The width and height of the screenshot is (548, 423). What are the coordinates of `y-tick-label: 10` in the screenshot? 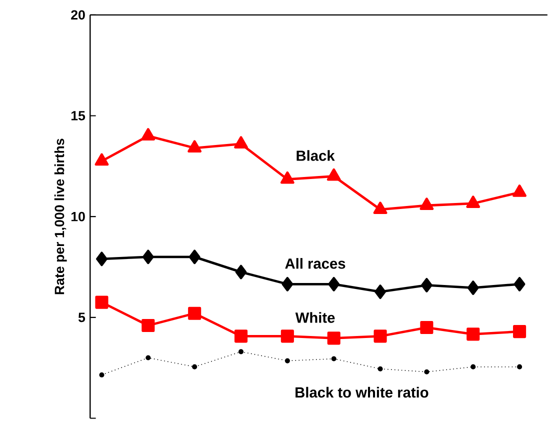 It's located at (78, 217).